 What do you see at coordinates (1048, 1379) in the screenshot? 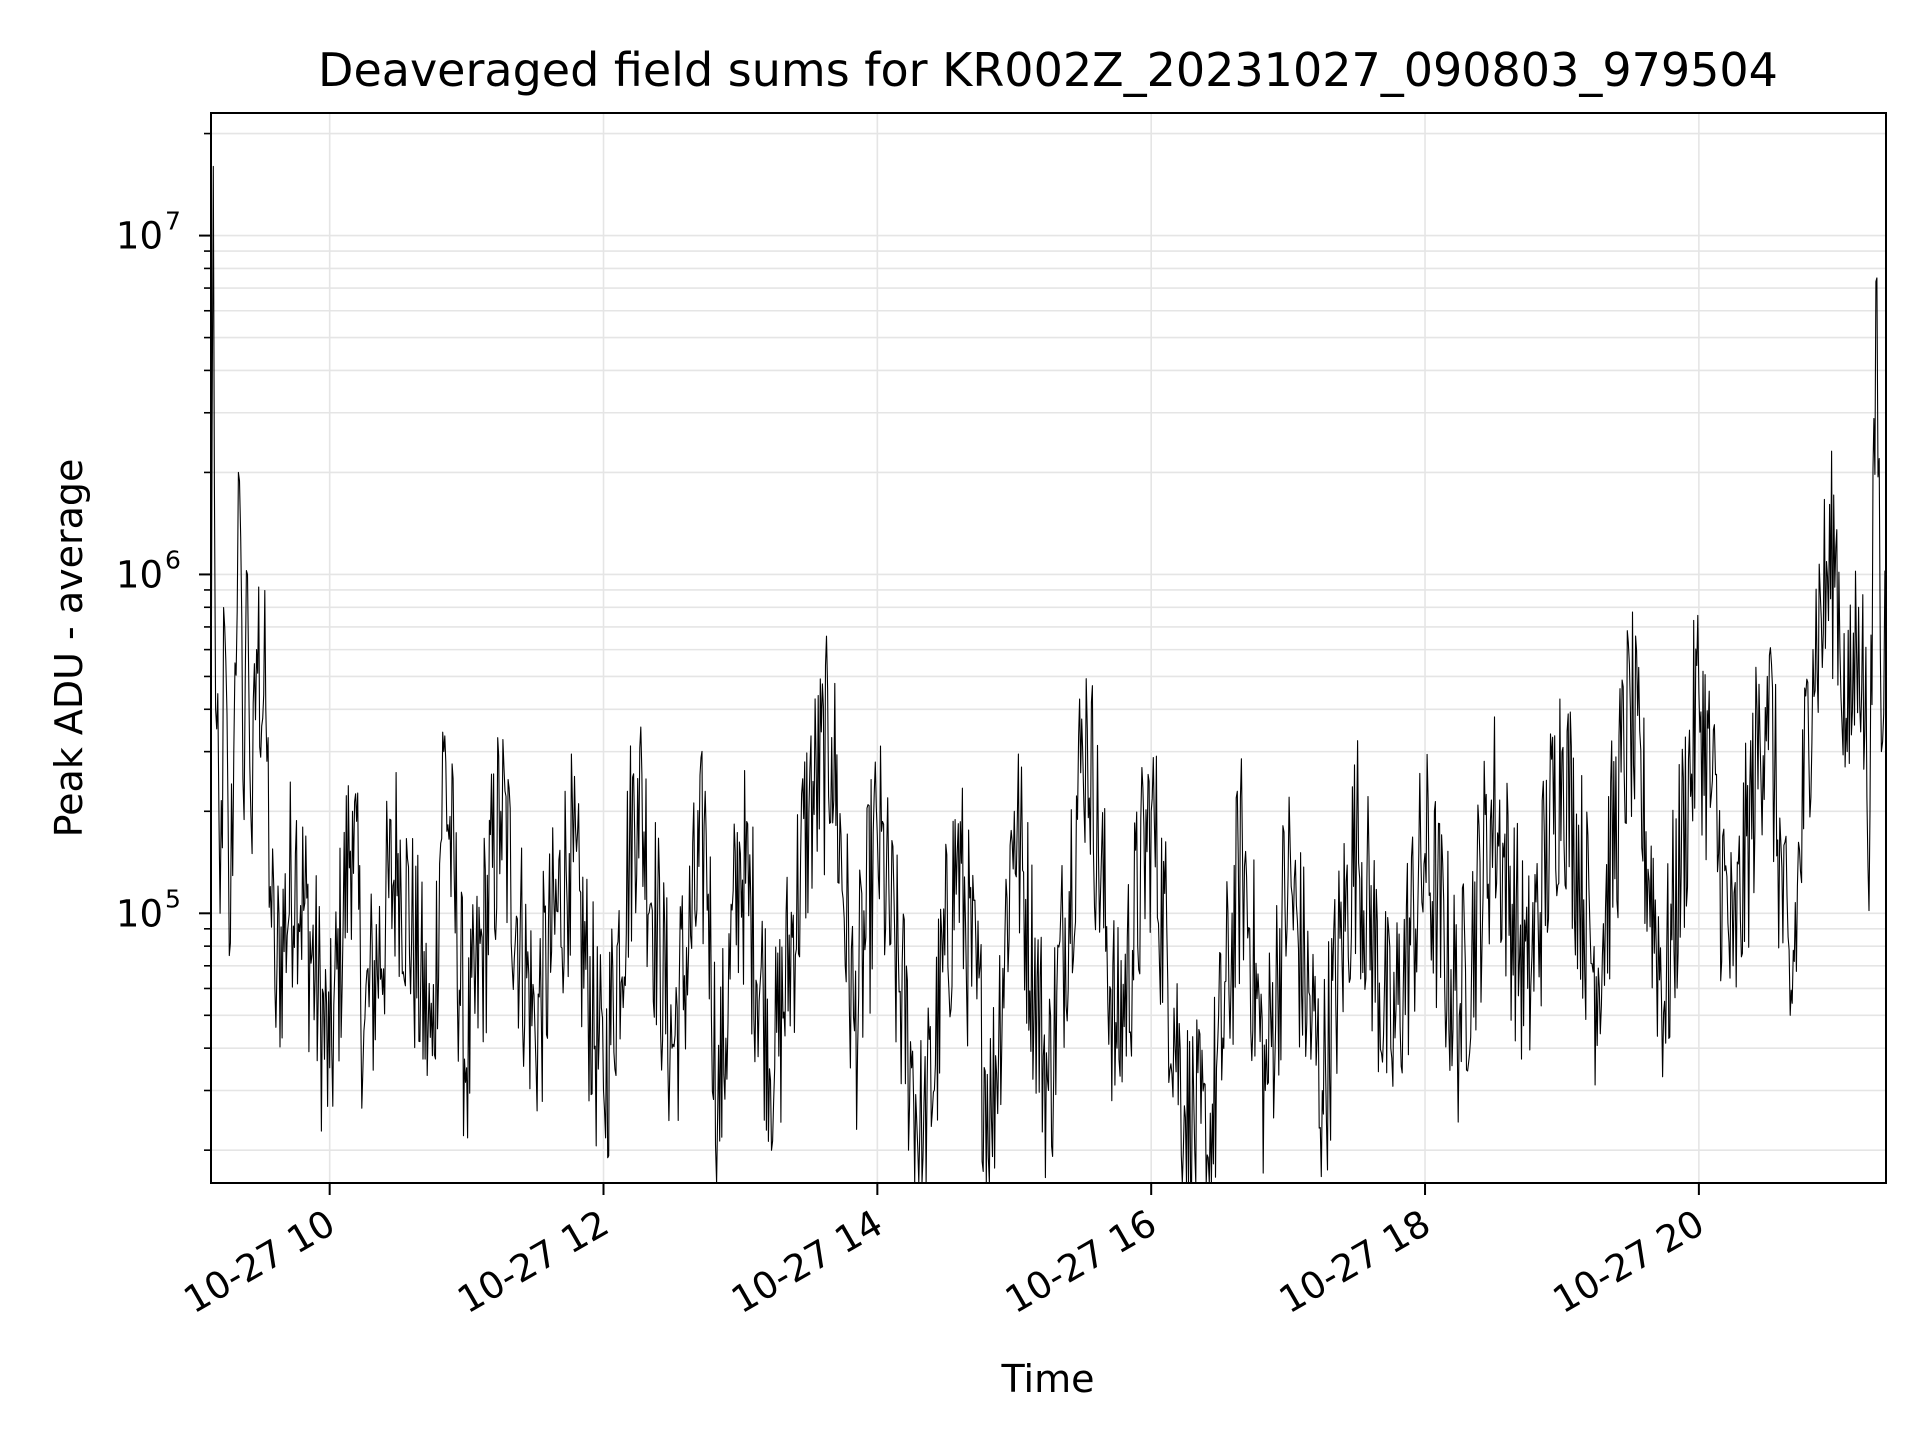
I see `x-axis-label: Time` at bounding box center [1048, 1379].